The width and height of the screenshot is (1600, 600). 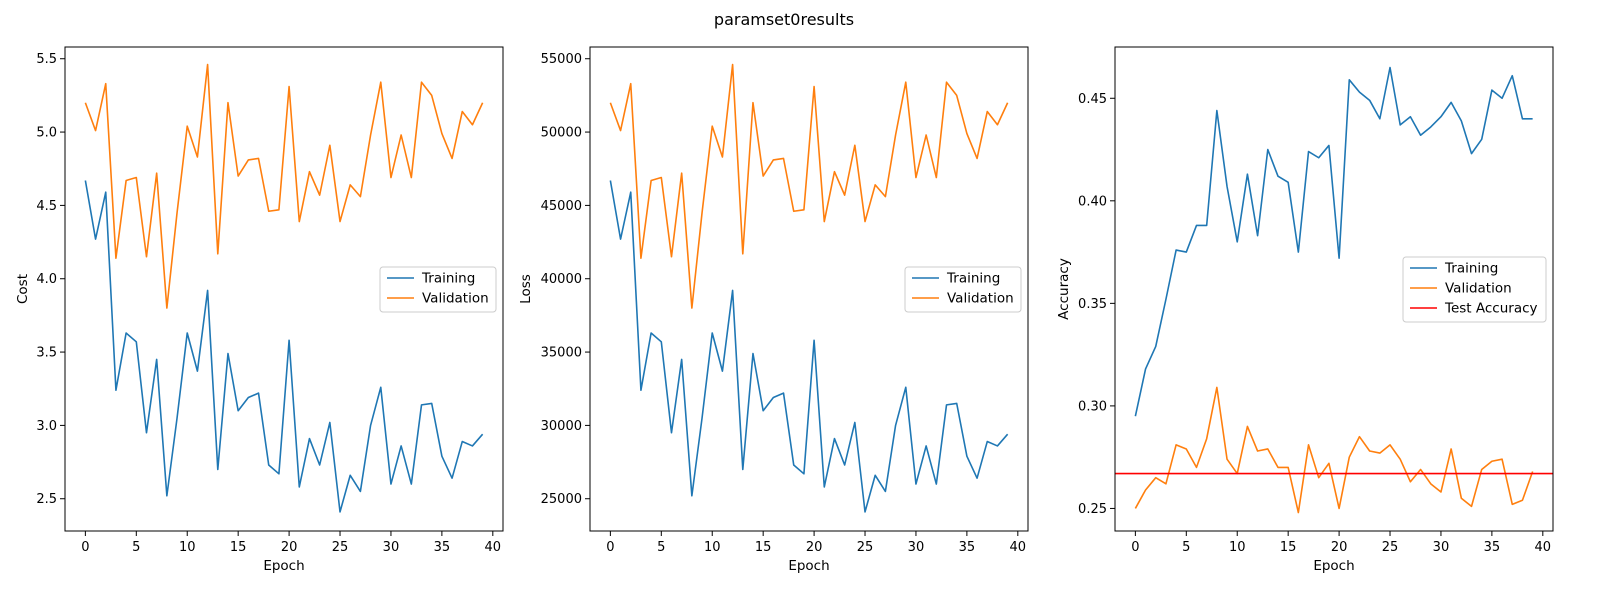 What do you see at coordinates (1491, 309) in the screenshot?
I see `legend-label: Test Accuracy` at bounding box center [1491, 309].